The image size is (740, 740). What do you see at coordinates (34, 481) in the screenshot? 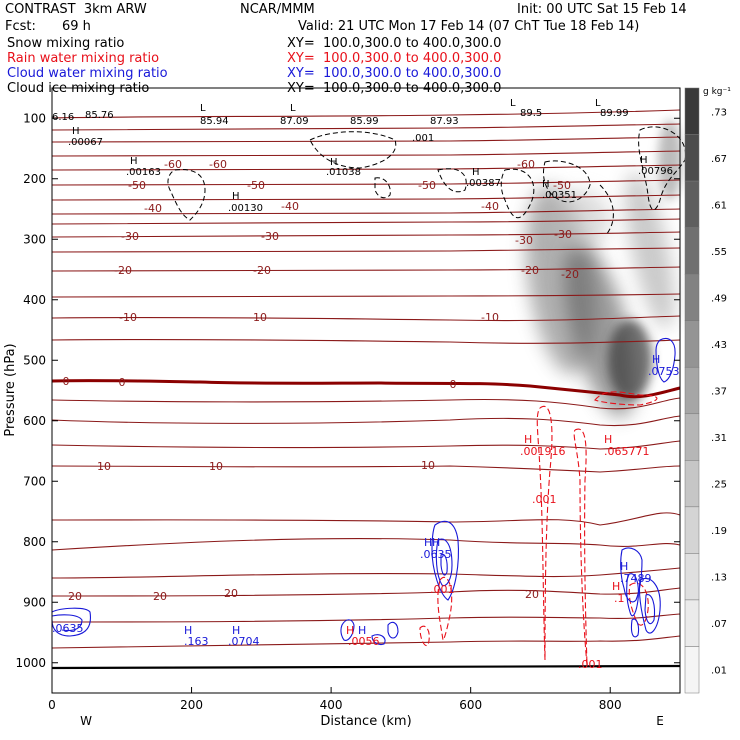
I see `y-tick-label: 700` at bounding box center [34, 481].